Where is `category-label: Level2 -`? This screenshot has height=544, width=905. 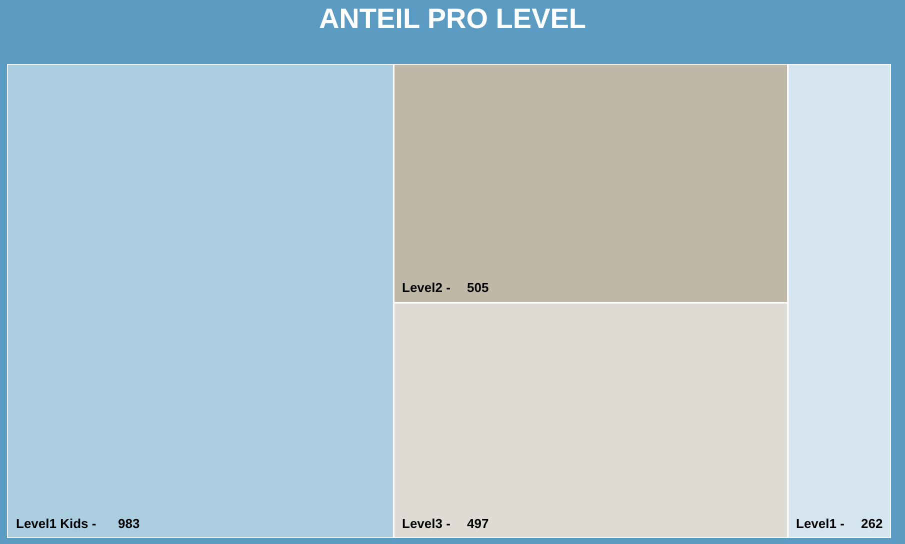 category-label: Level2 - is located at coordinates (426, 287).